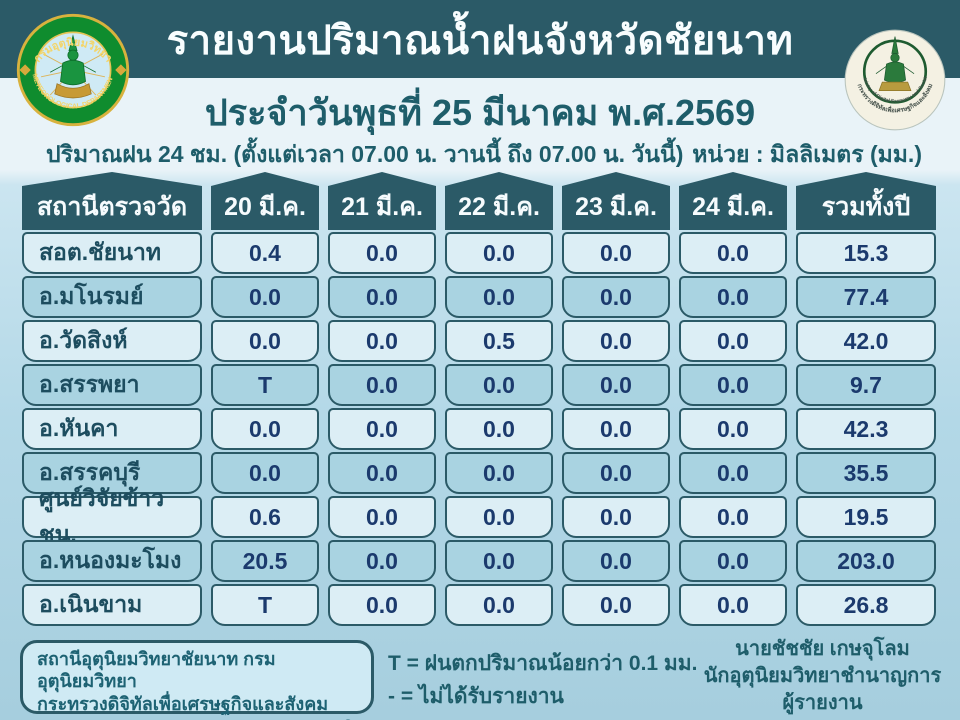  What do you see at coordinates (866, 429) in the screenshot?
I see `year-total-cell: 42.3` at bounding box center [866, 429].